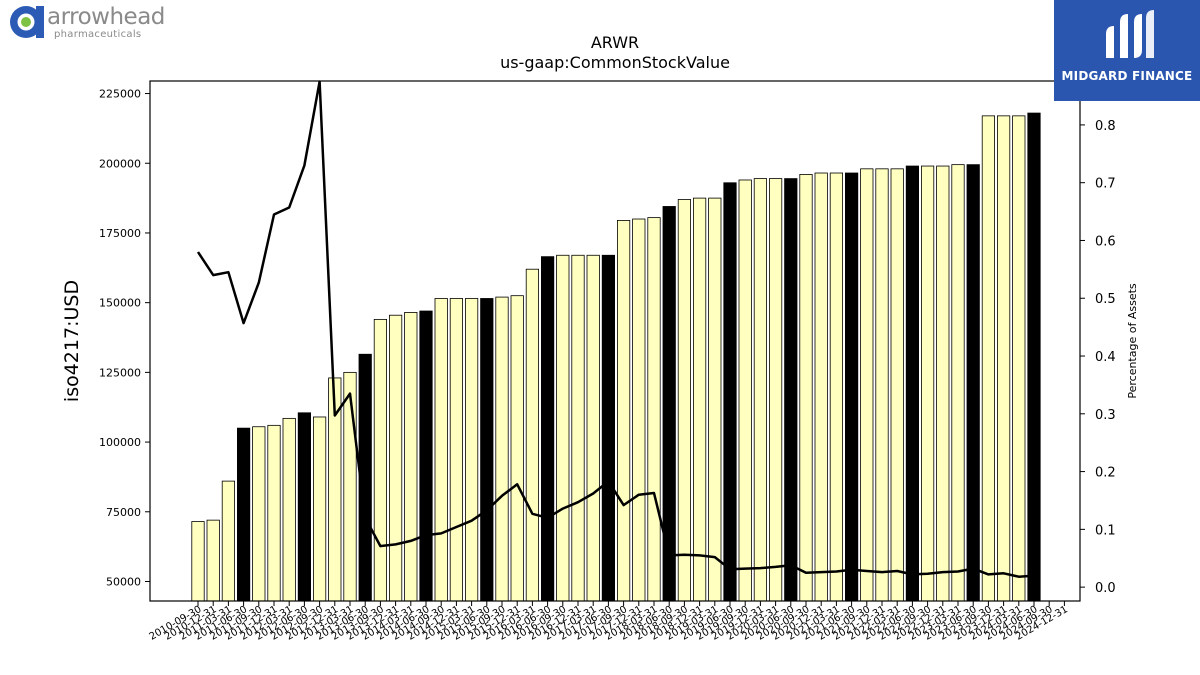 The image size is (1200, 675). Describe the element at coordinates (1130, 34) in the screenshot. I see `midgard-logo-mark-icon` at that location.